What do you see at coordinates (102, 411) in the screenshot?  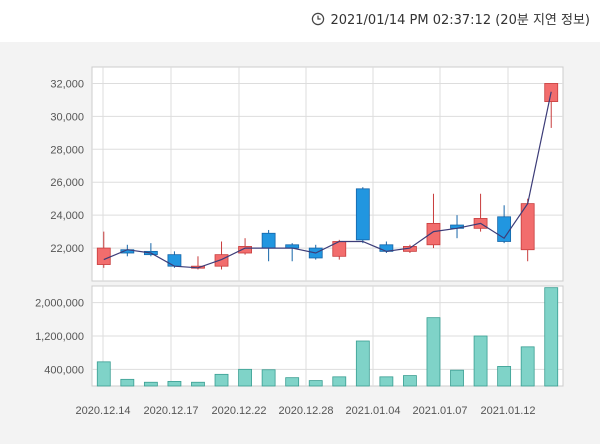 I see `x-tick-label: 2020.12.14` at bounding box center [102, 411].